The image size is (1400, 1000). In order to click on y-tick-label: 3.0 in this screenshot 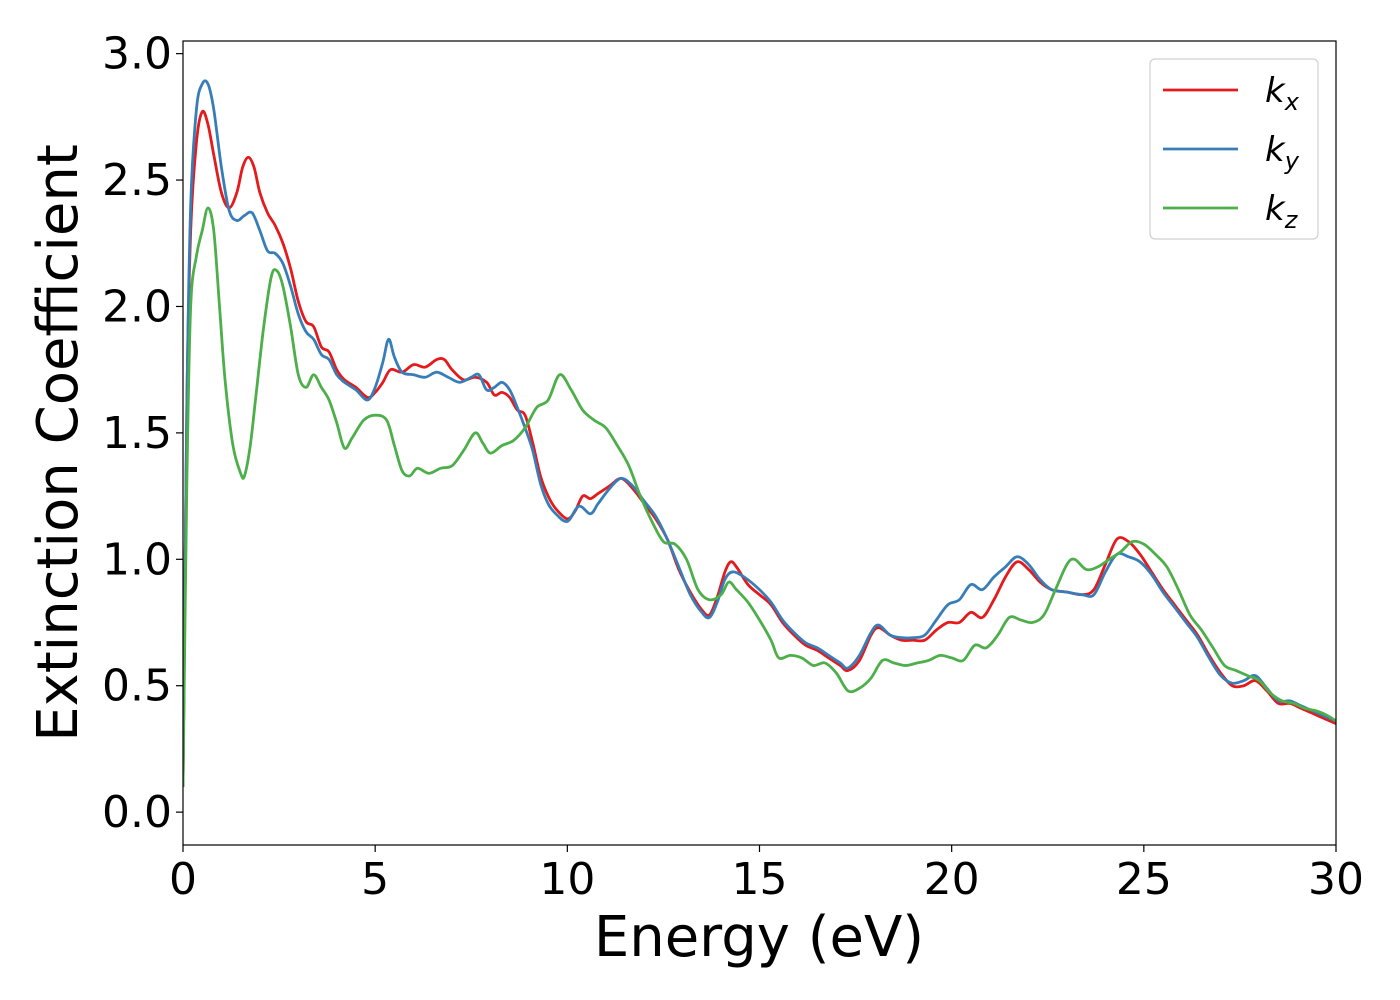, I will do `click(137, 54)`.